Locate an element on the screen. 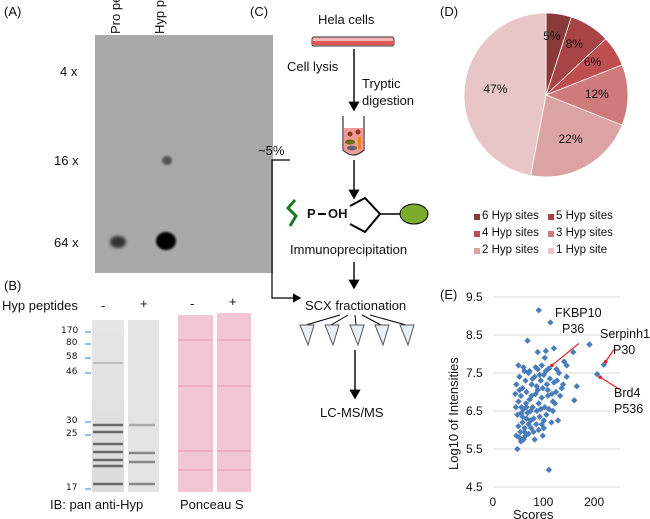 The width and height of the screenshot is (650, 519). marker-ticks is located at coordinates (88, 410).